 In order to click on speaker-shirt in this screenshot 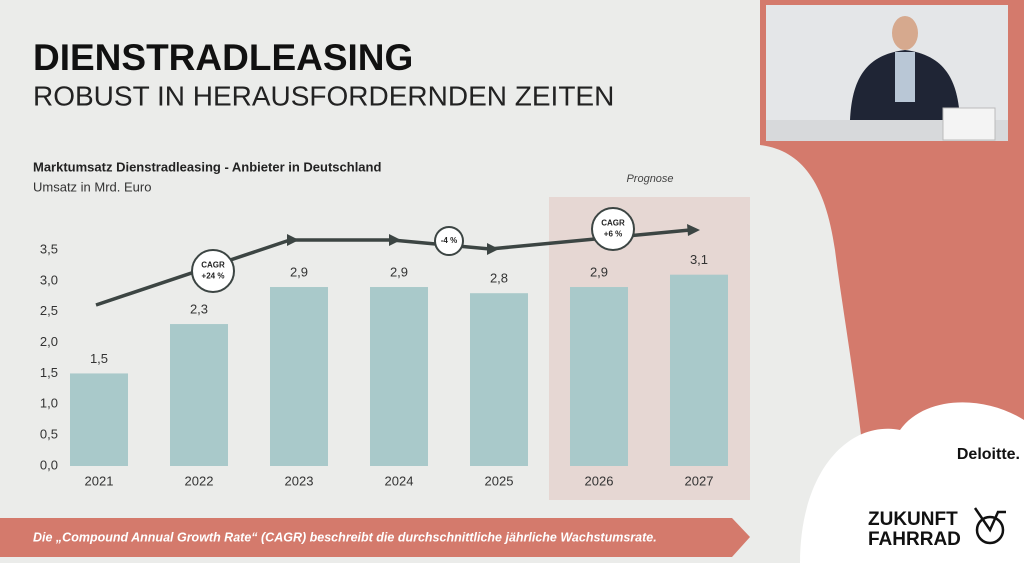, I will do `click(905, 77)`.